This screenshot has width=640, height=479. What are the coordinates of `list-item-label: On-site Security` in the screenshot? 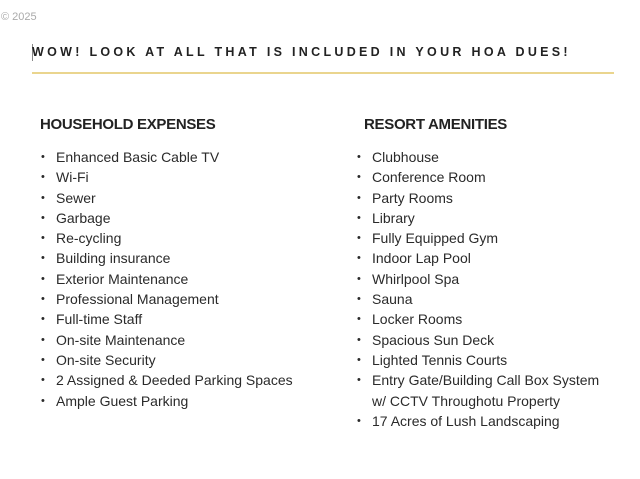 It's located at (106, 359).